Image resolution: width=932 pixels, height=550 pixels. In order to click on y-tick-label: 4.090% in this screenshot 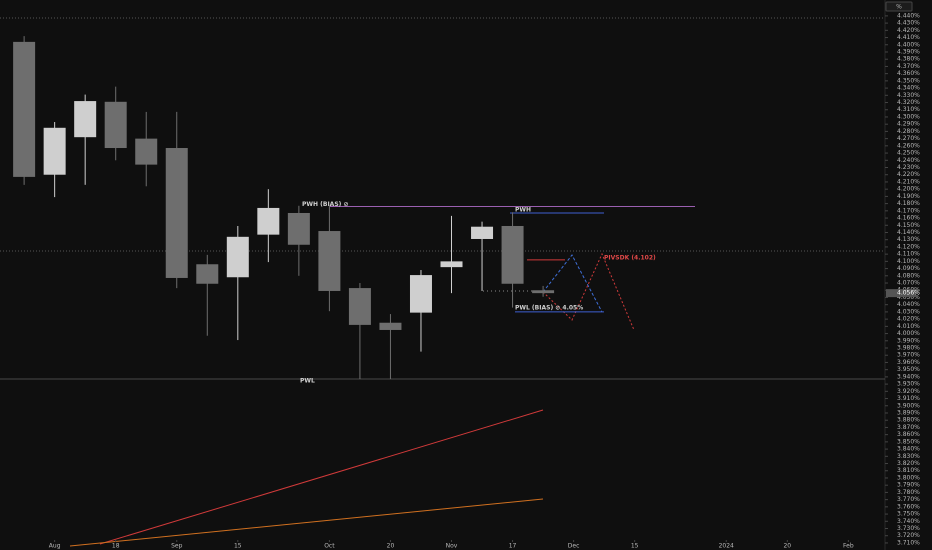, I will do `click(908, 268)`.